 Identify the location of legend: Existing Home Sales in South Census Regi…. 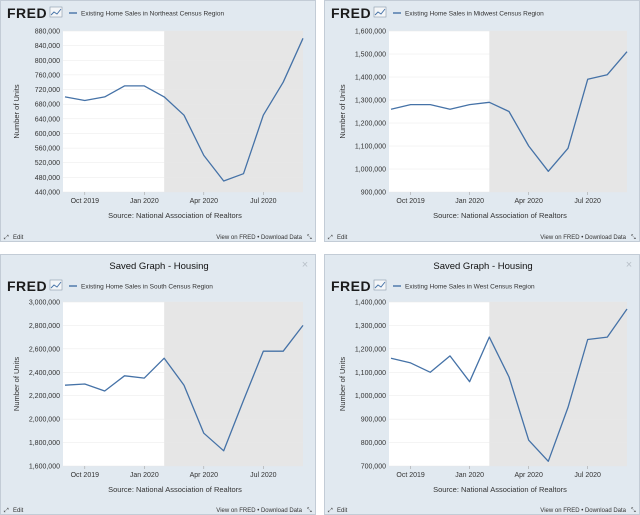
(141, 287).